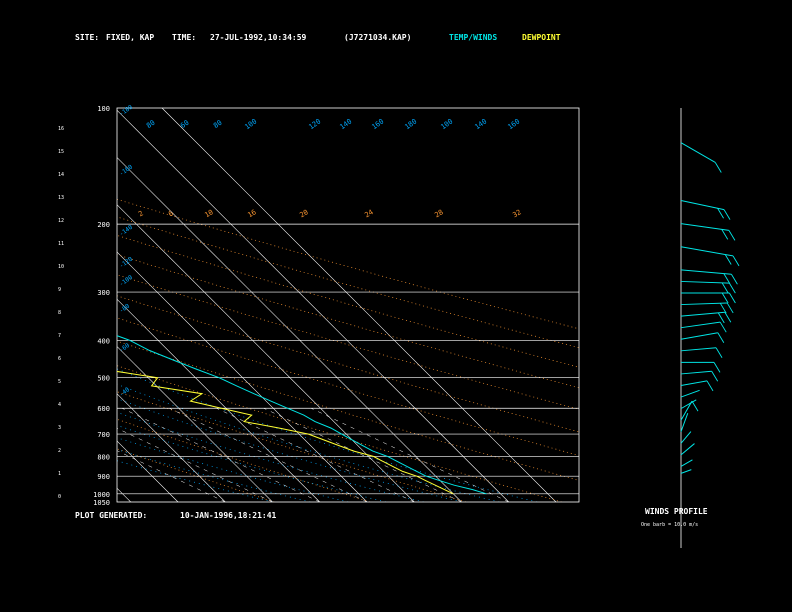  I want to click on height-tick-label: 16, so click(61, 129).